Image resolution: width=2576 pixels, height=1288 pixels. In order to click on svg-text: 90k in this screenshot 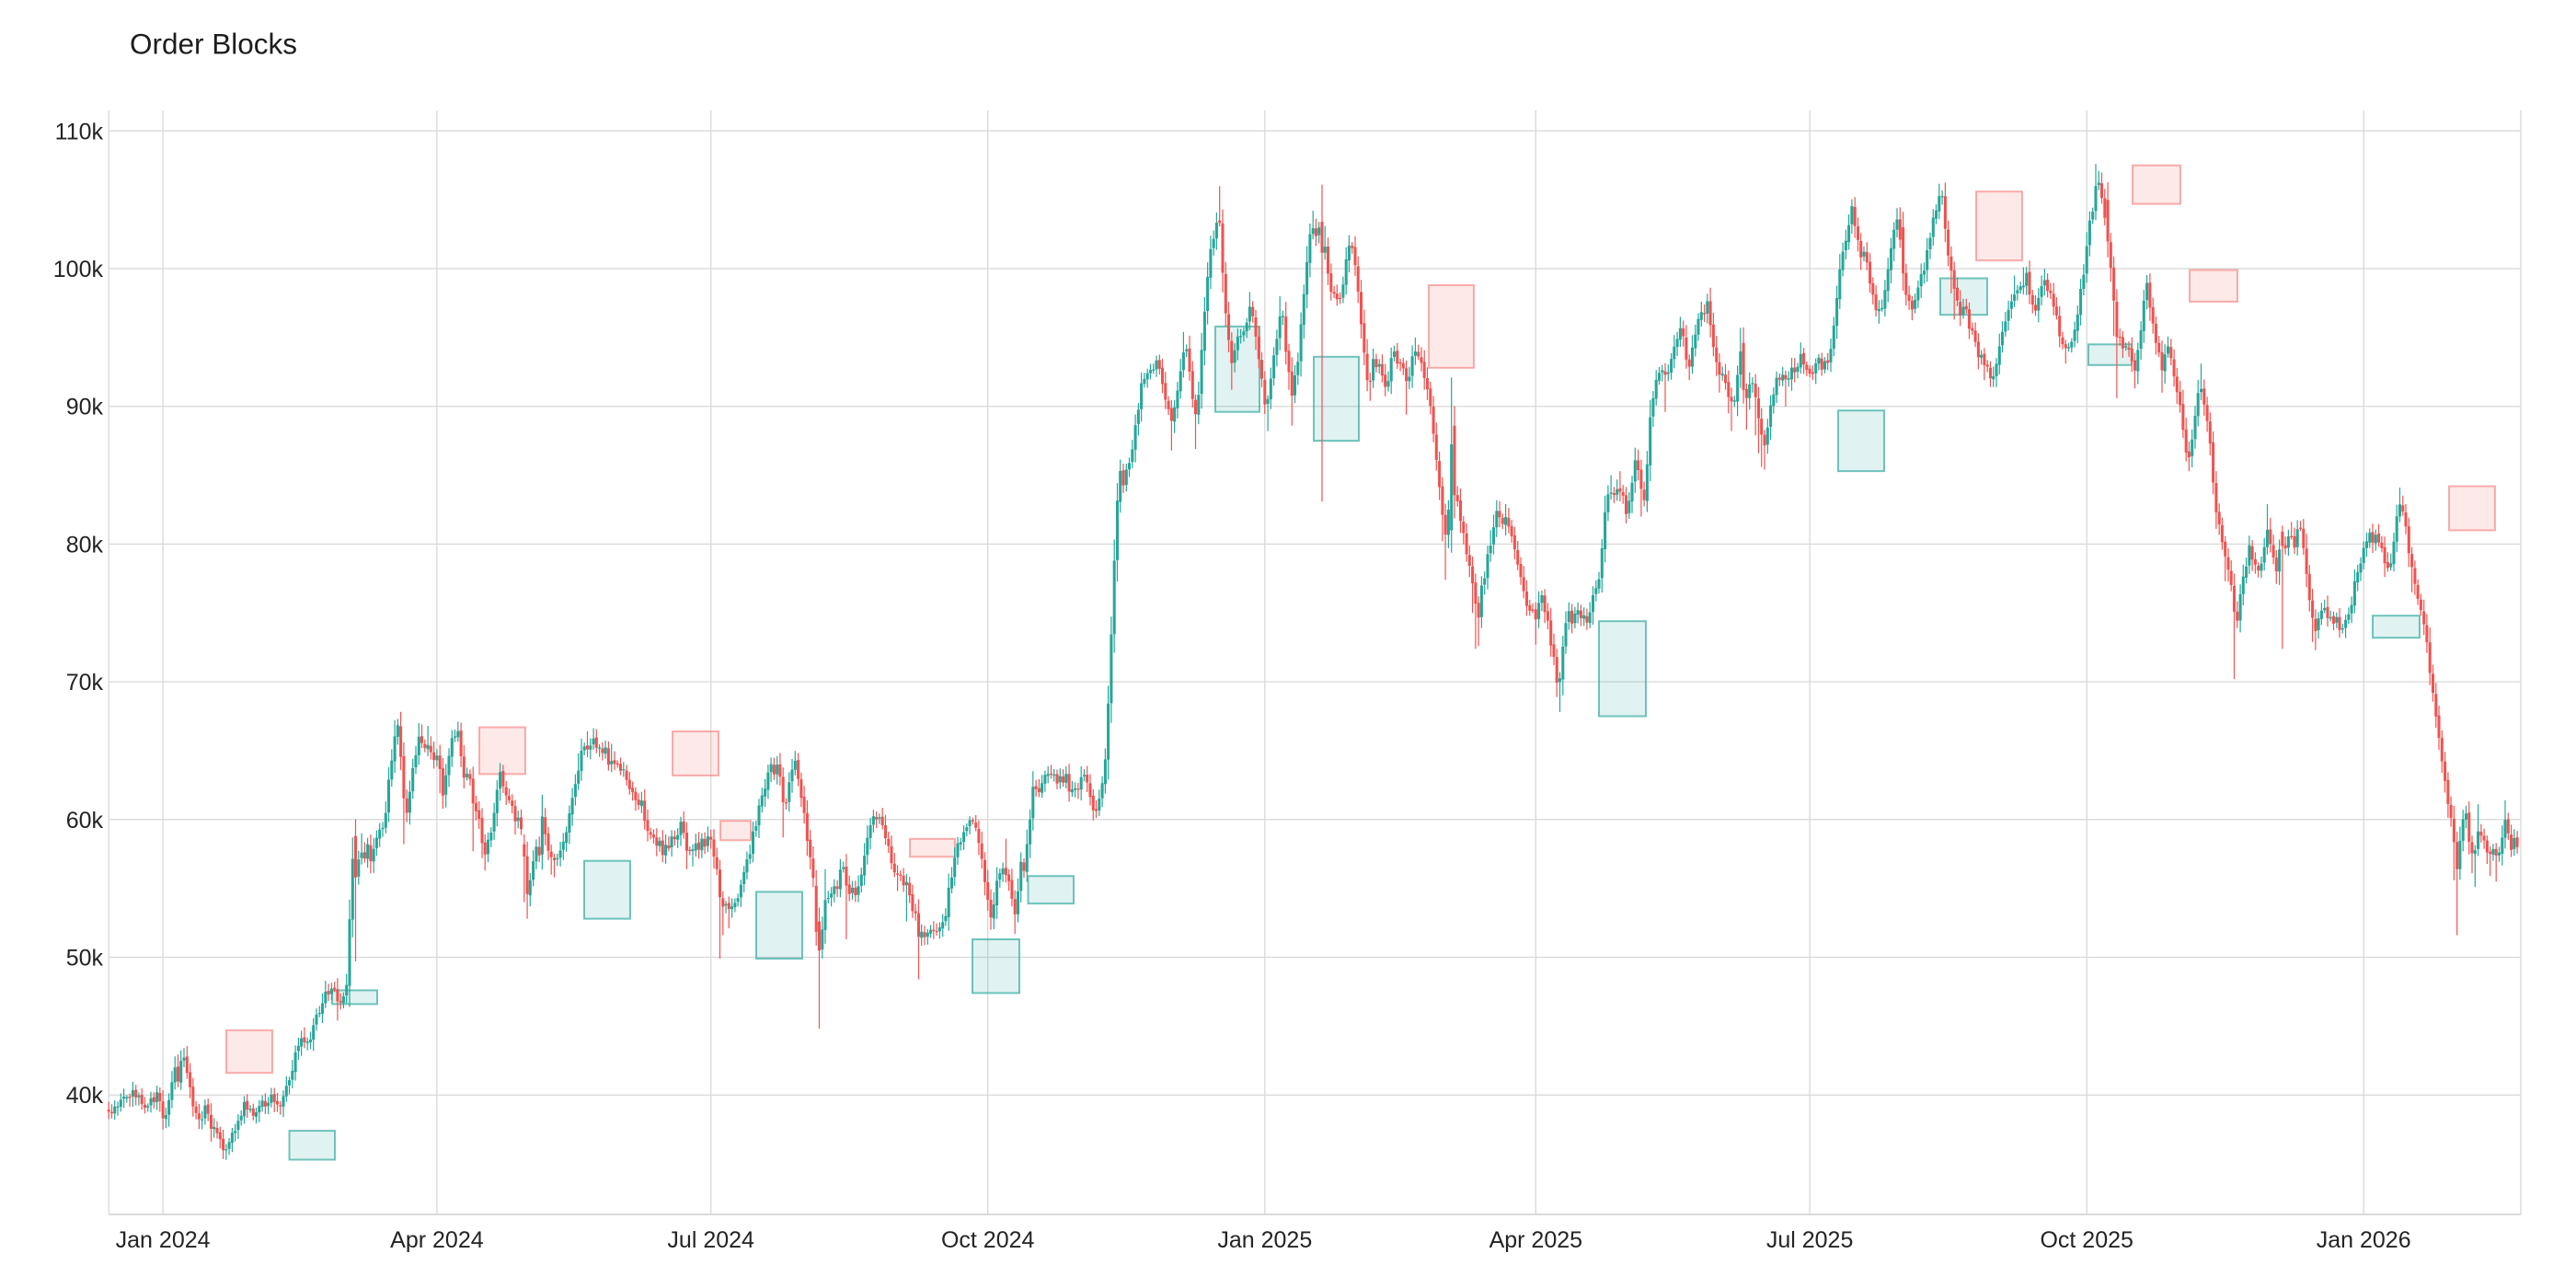, I will do `click(85, 407)`.